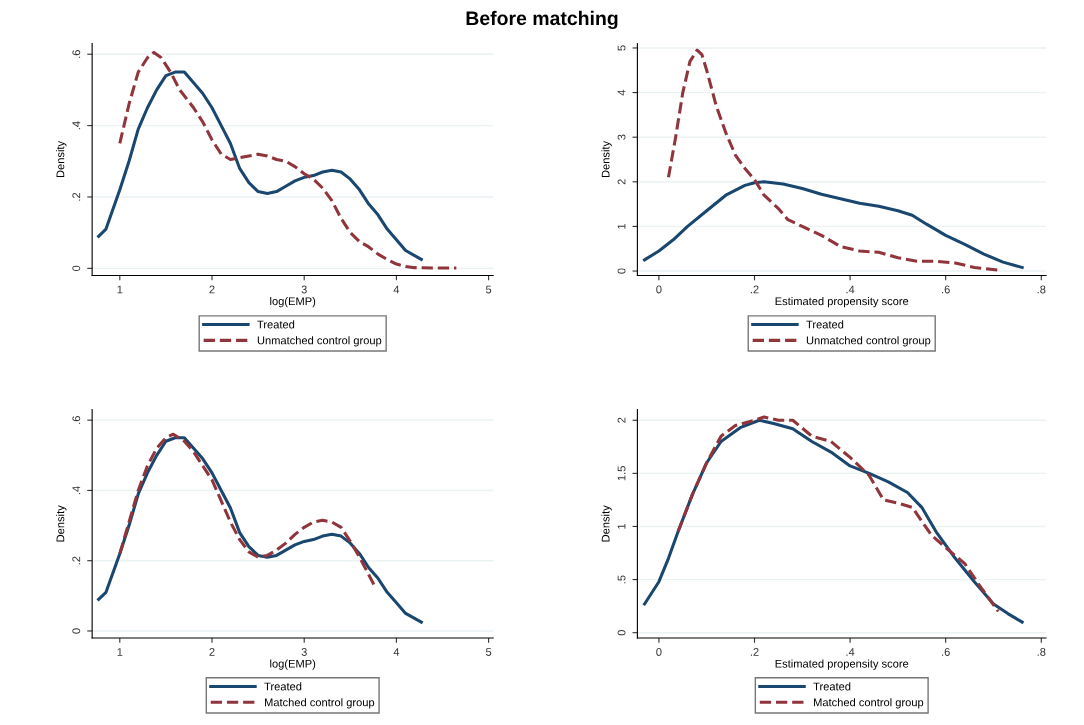 This screenshot has width=1084, height=725. What do you see at coordinates (621, 473) in the screenshot?
I see `y-tick-label: 1.5` at bounding box center [621, 473].